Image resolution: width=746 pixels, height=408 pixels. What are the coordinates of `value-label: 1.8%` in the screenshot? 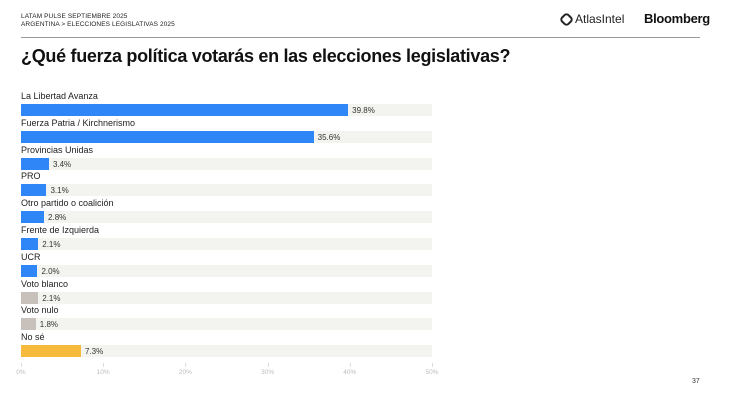 It's located at (49, 325).